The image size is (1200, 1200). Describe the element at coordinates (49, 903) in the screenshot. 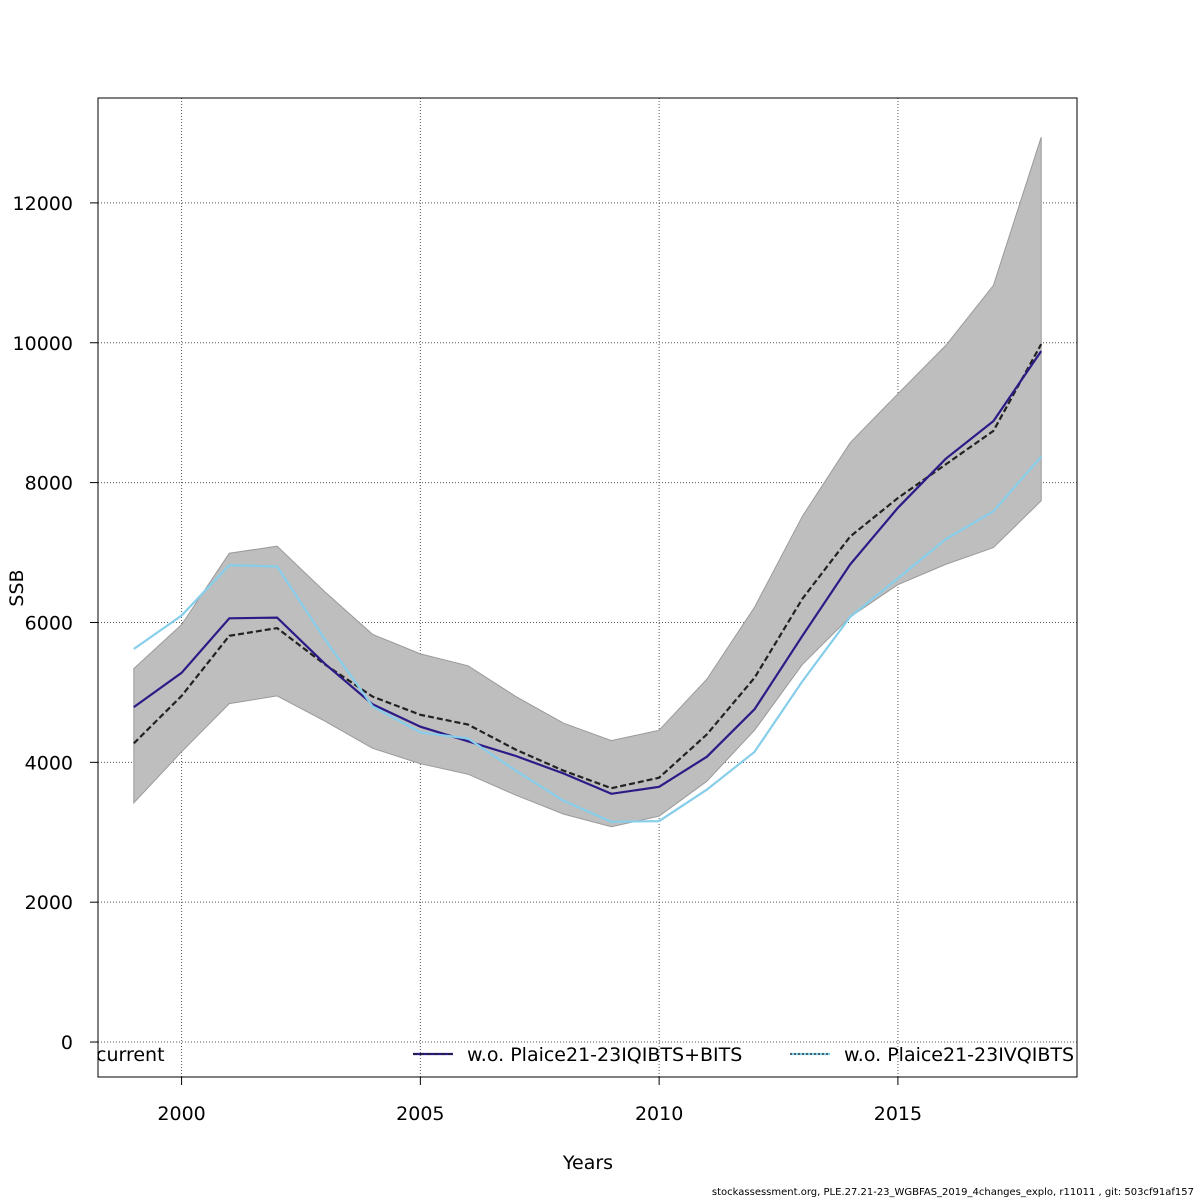

I see `y-tick-label: 2000` at that location.